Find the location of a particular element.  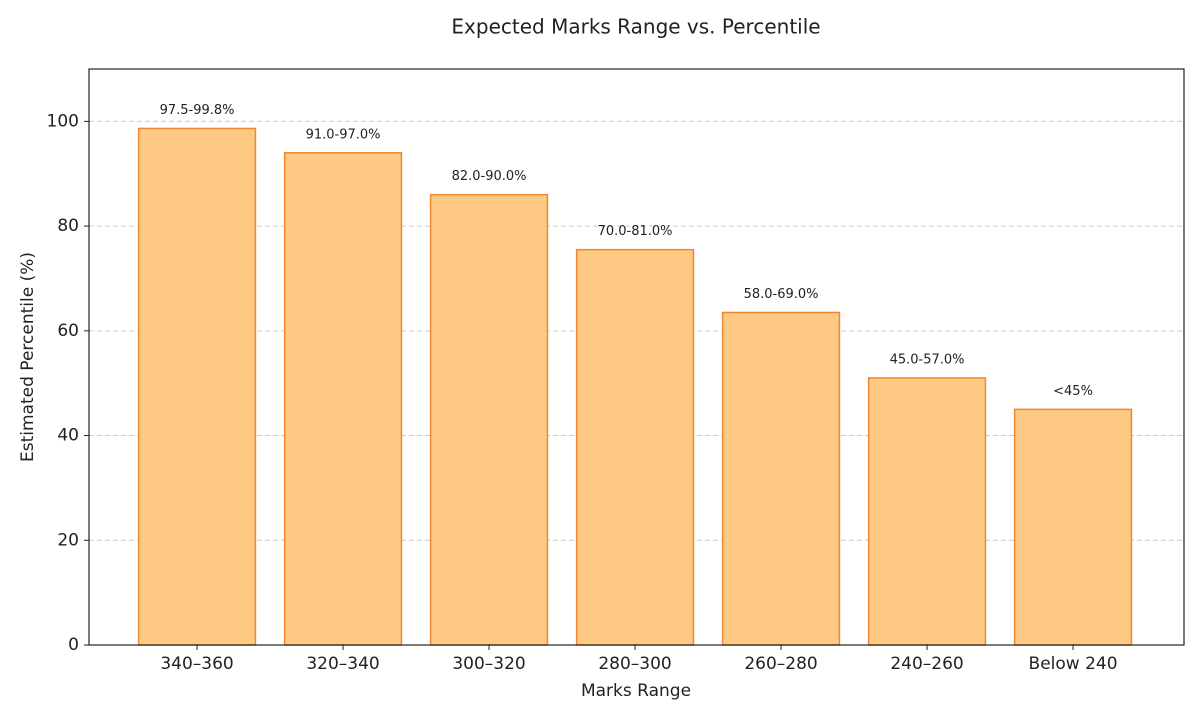

x-tick-label: 300–320 is located at coordinates (488, 664).